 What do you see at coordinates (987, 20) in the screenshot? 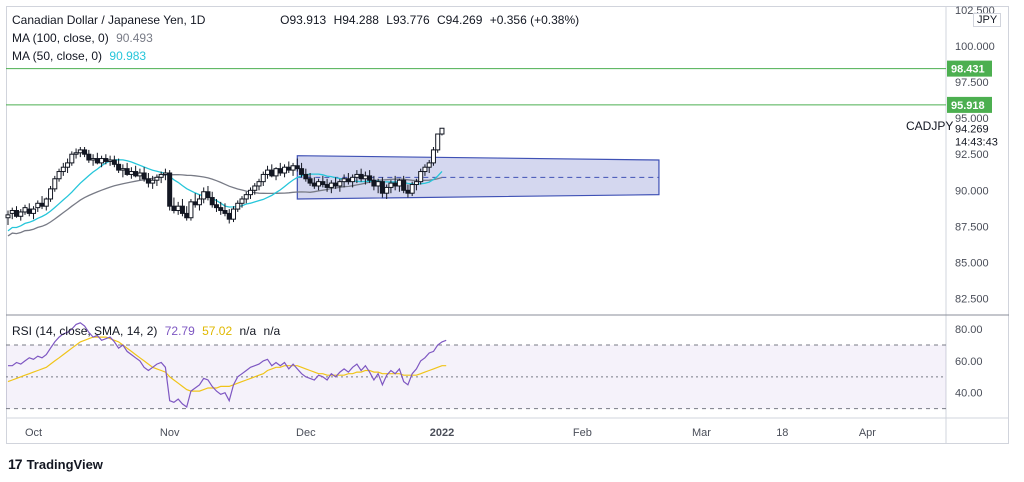
I see `currency-label: JPY` at bounding box center [987, 20].